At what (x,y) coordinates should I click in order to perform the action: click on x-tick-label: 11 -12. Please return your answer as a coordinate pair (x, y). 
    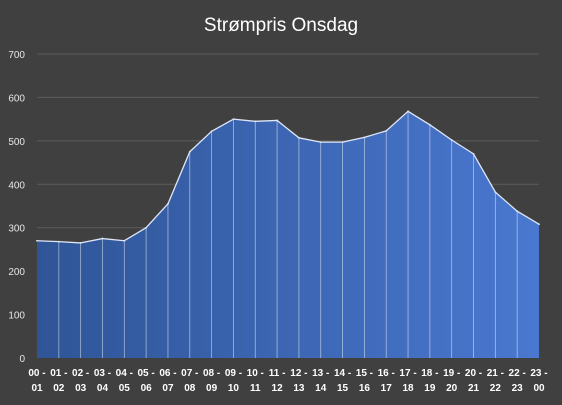
    Looking at the image, I should click on (277, 381).